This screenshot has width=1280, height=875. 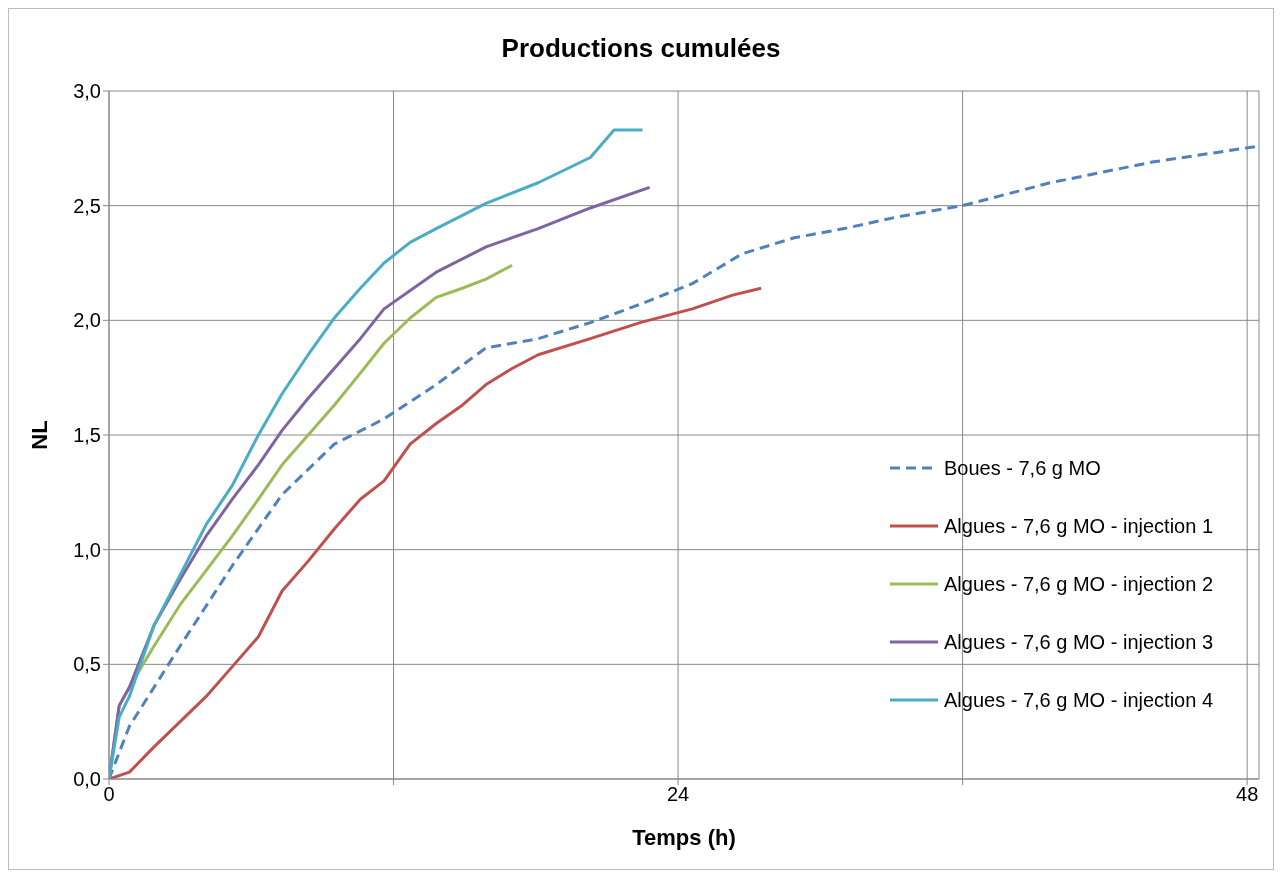 I want to click on legend-label: Algues - 7,6 g MO - injection 3, so click(x=1078, y=642).